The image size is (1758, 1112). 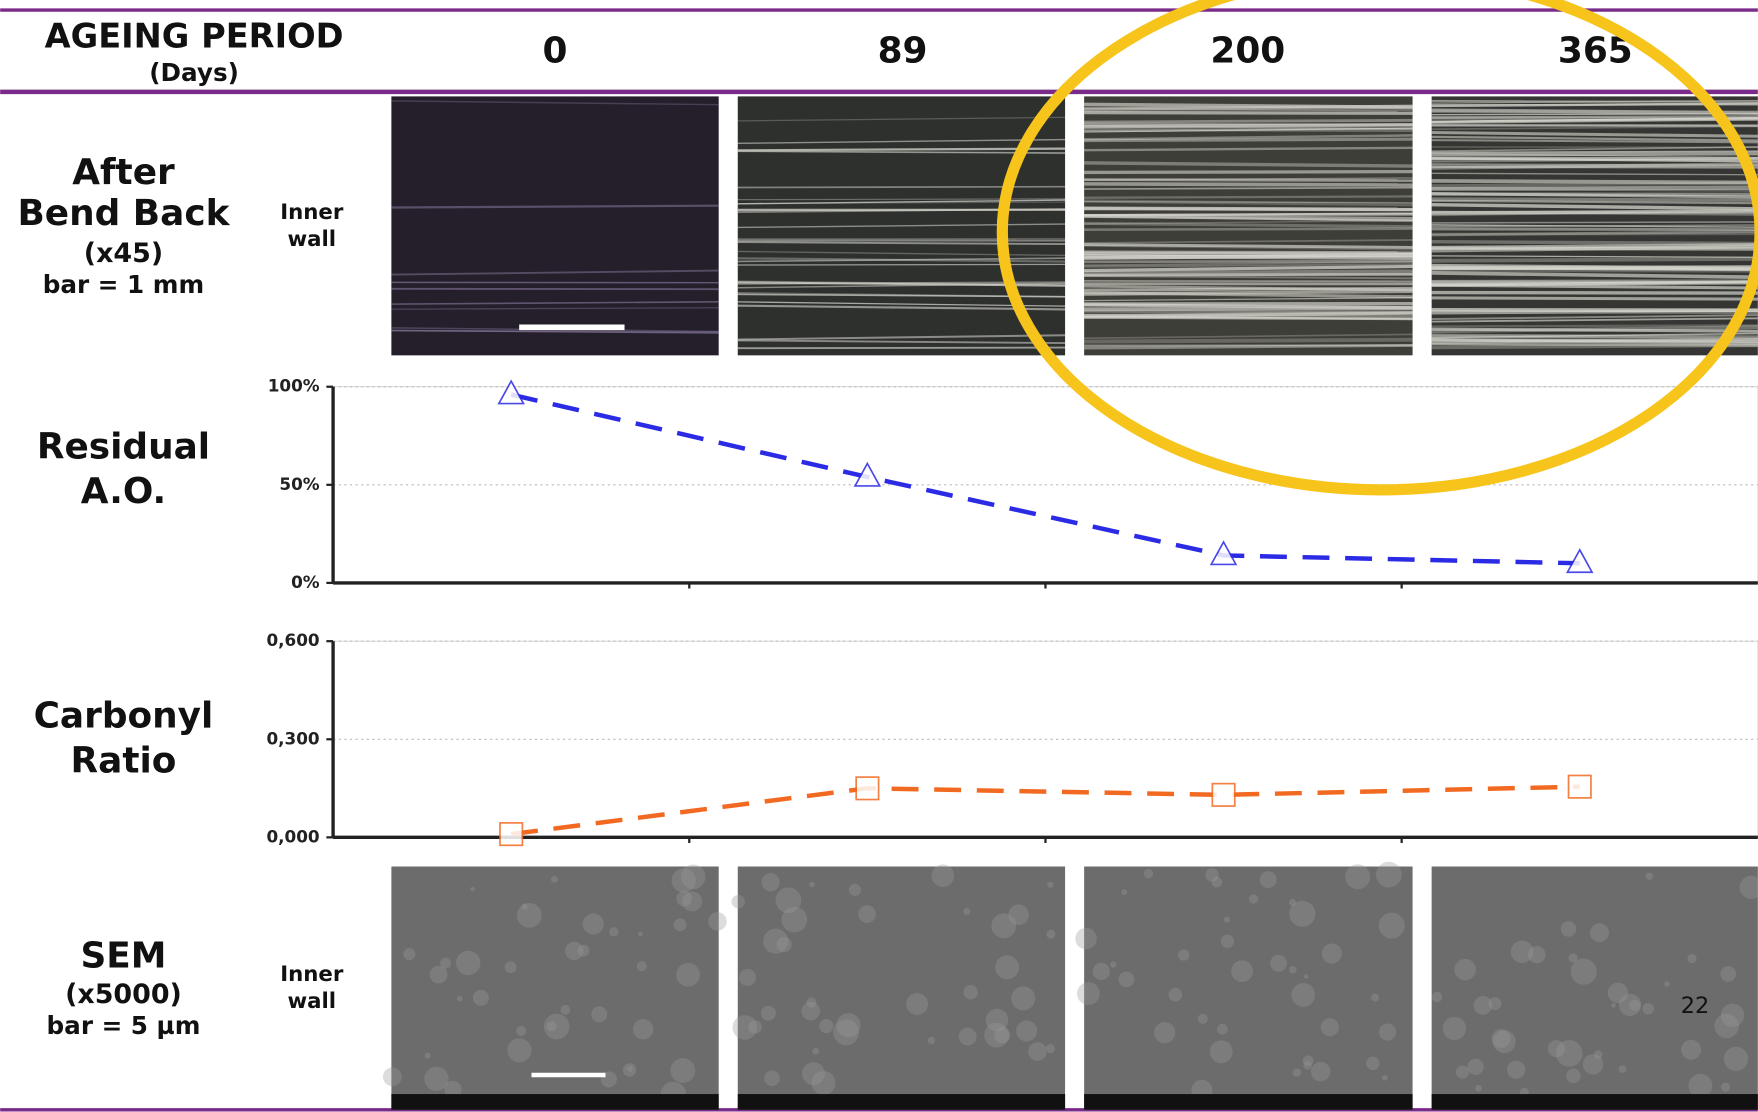 What do you see at coordinates (1045, 810) in the screenshot?
I see `data-line` at bounding box center [1045, 810].